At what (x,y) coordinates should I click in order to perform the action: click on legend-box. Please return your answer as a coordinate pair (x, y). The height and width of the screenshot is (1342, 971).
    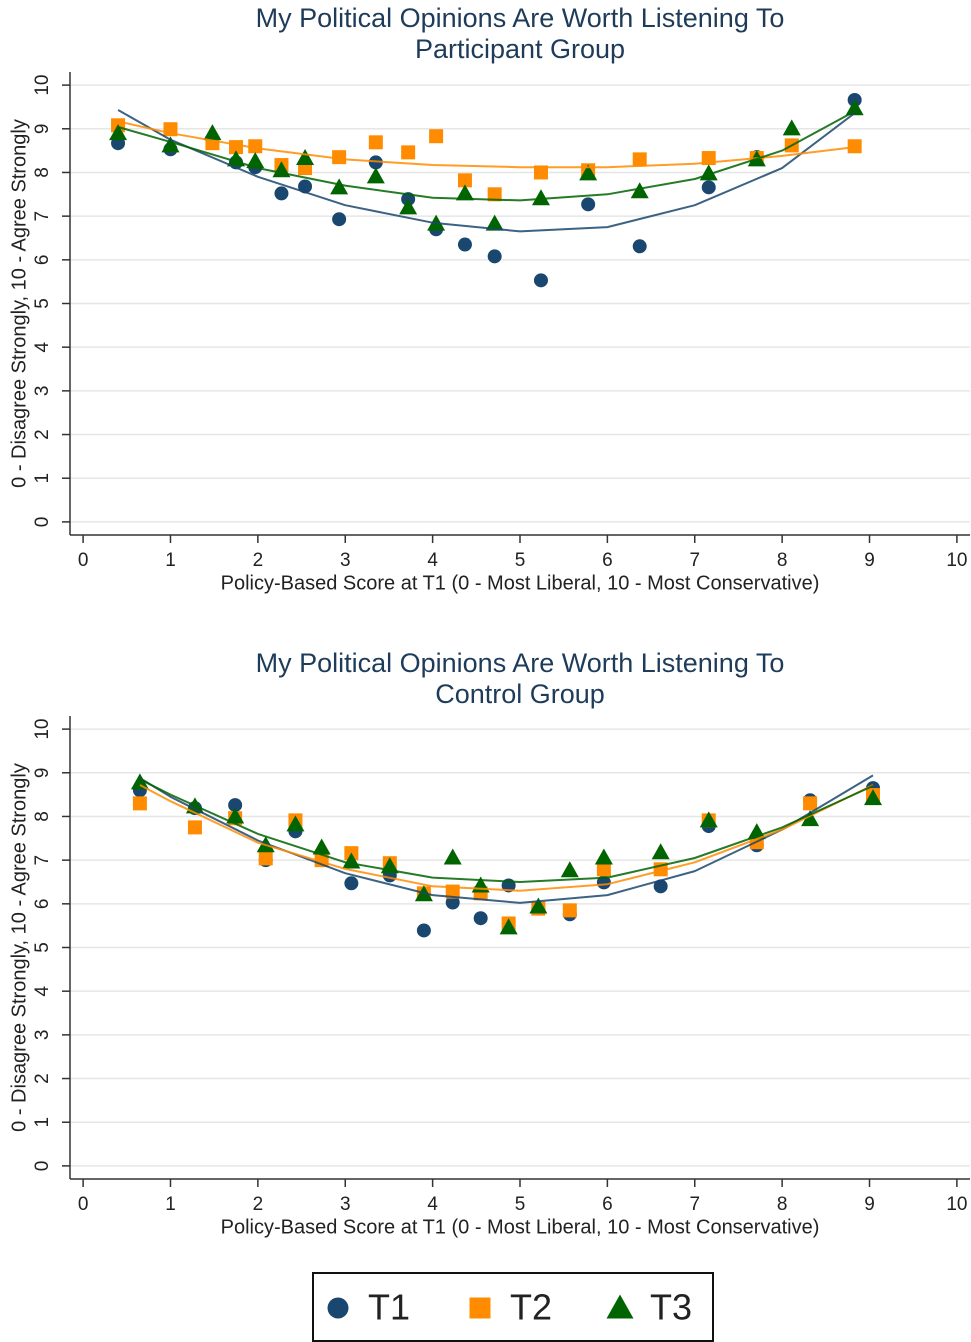
    Looking at the image, I should click on (513, 1307).